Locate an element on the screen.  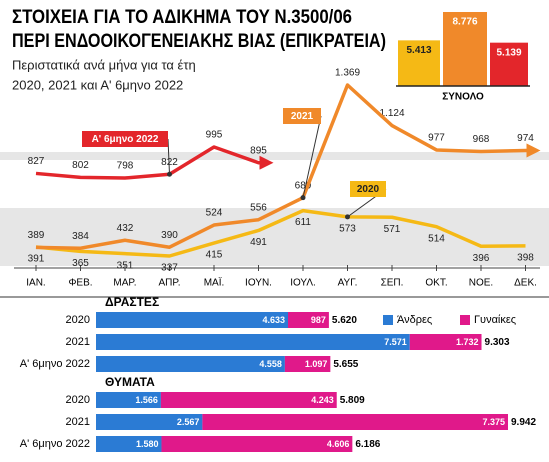
section-title: ΘΥΜΑΤΑ is located at coordinates (130, 382).